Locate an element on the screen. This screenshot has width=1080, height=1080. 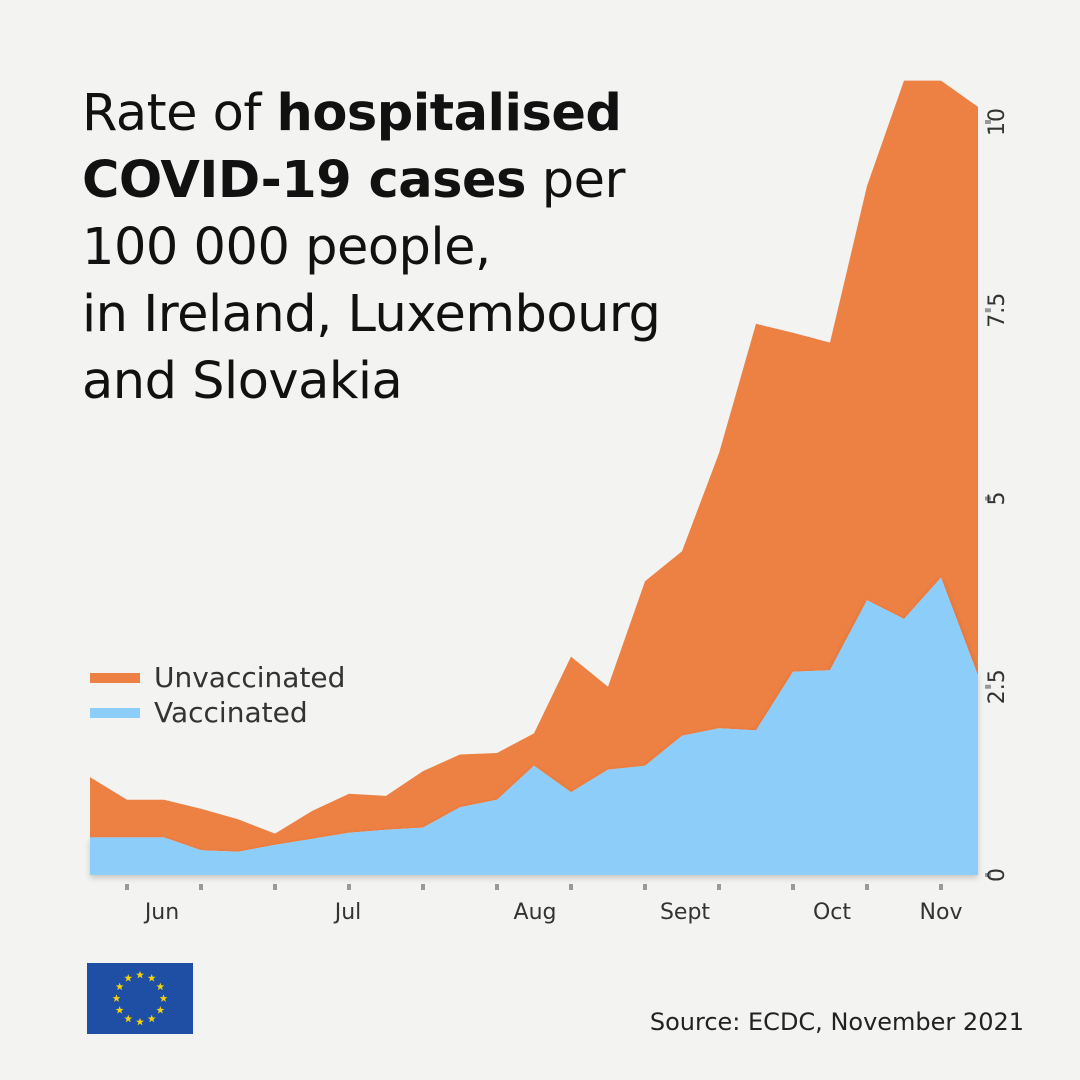
title-line-3: 100 000 people, is located at coordinates (286, 247).